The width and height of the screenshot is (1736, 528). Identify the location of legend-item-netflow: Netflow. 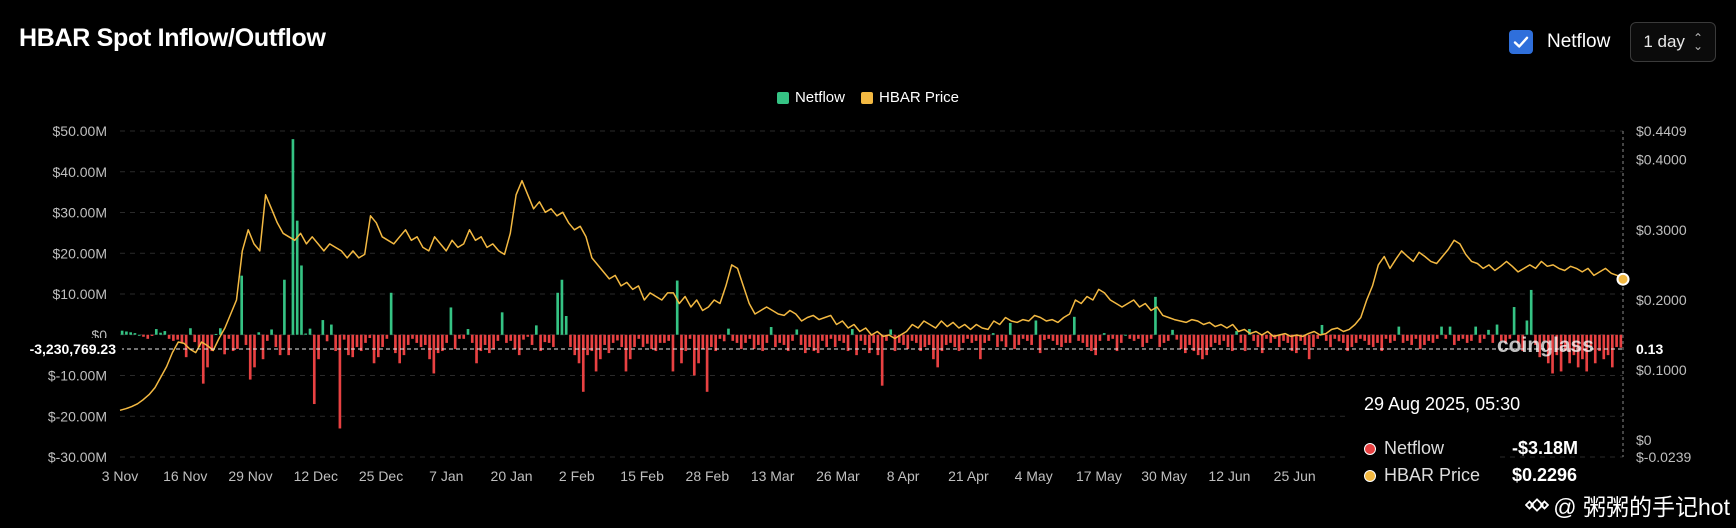
(810, 97).